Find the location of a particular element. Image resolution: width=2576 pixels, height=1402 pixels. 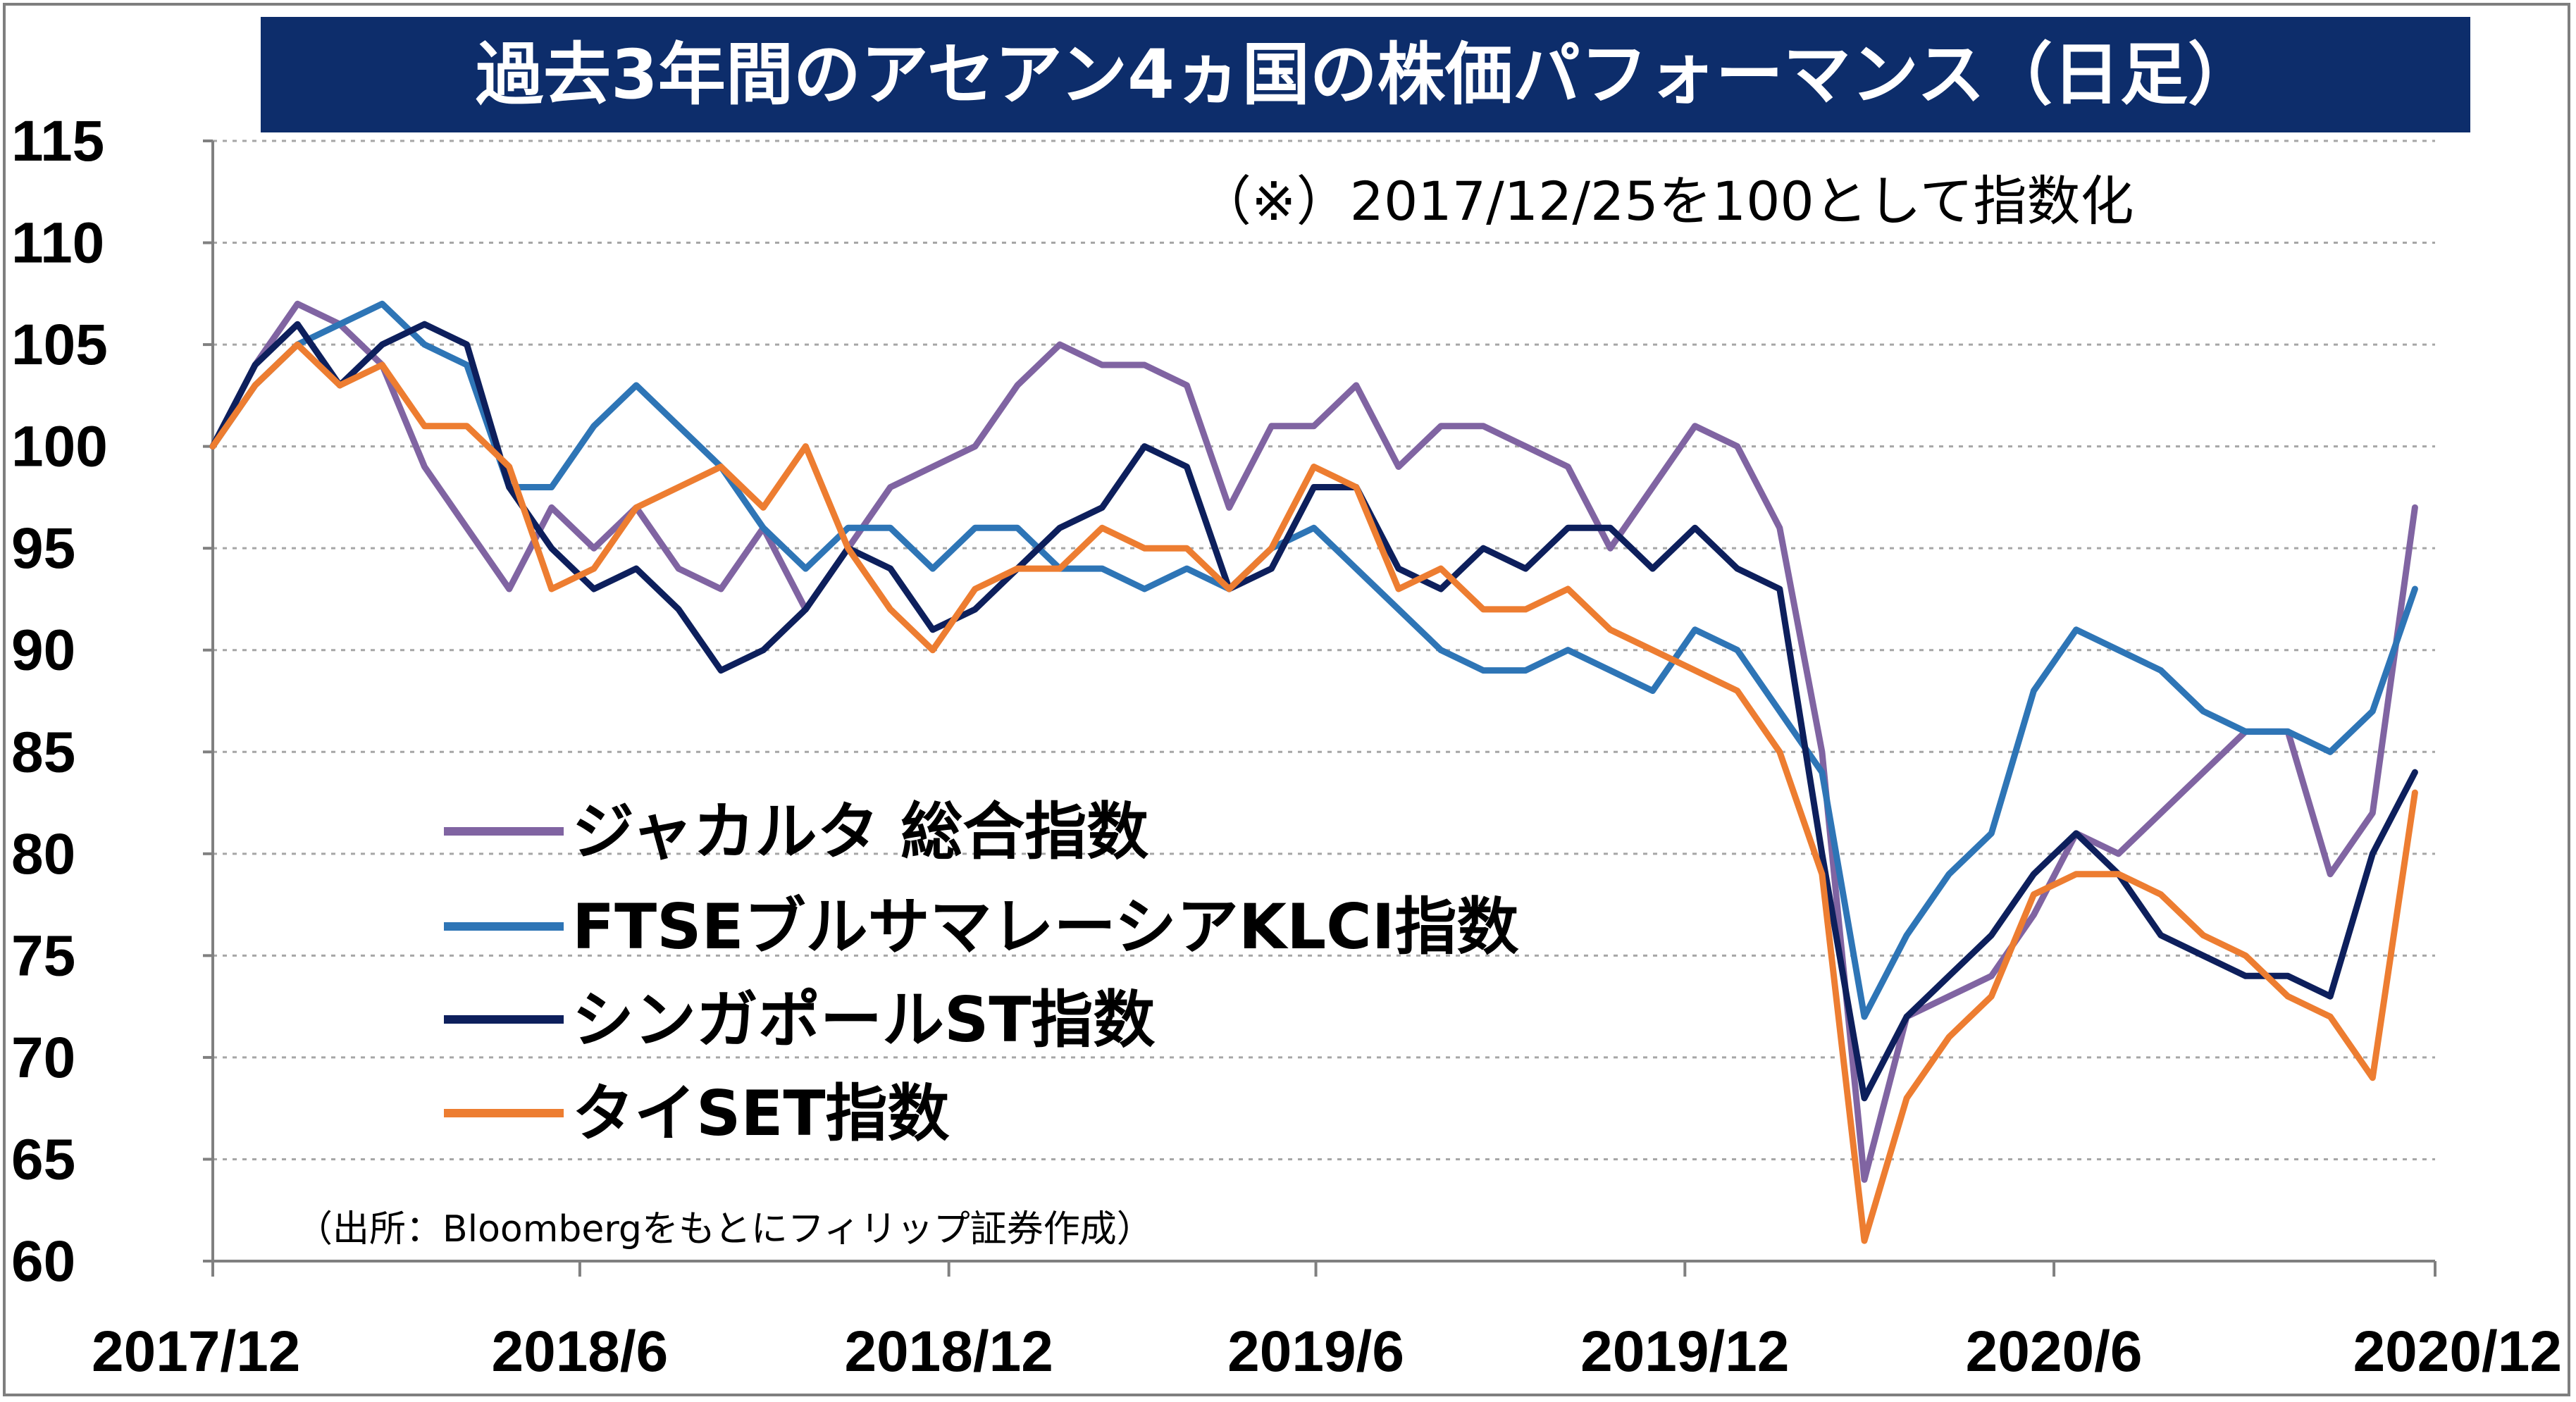

x-tick-label: 2020/6 is located at coordinates (2054, 1352).